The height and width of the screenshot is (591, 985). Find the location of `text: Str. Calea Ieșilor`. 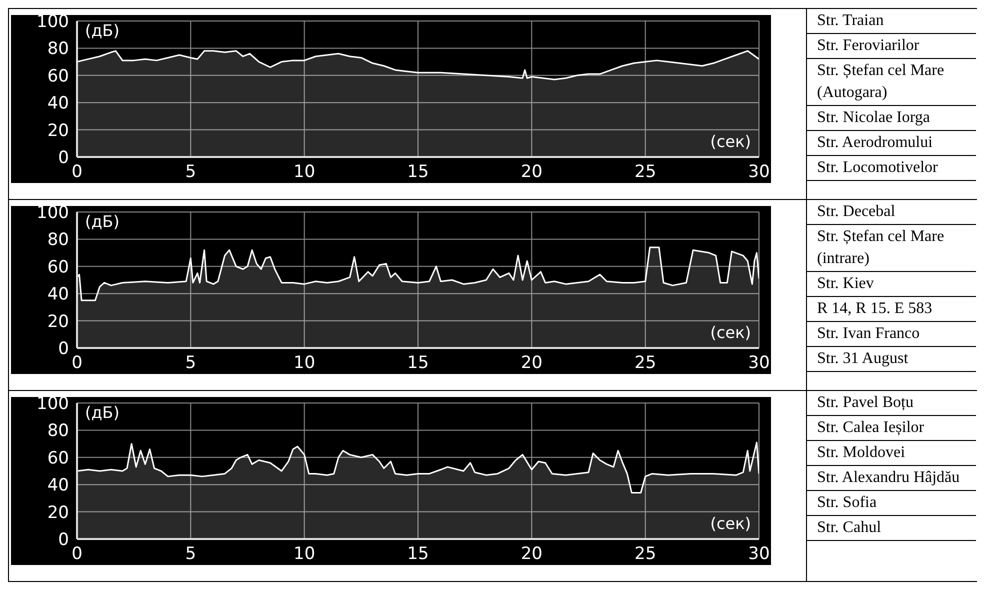

text: Str. Calea Ieșilor is located at coordinates (891, 428).